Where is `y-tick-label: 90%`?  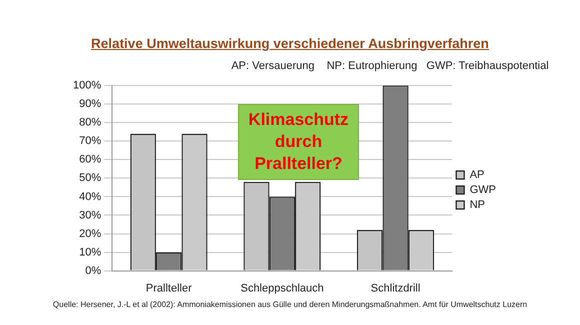
y-tick-label: 90% is located at coordinates (90, 104).